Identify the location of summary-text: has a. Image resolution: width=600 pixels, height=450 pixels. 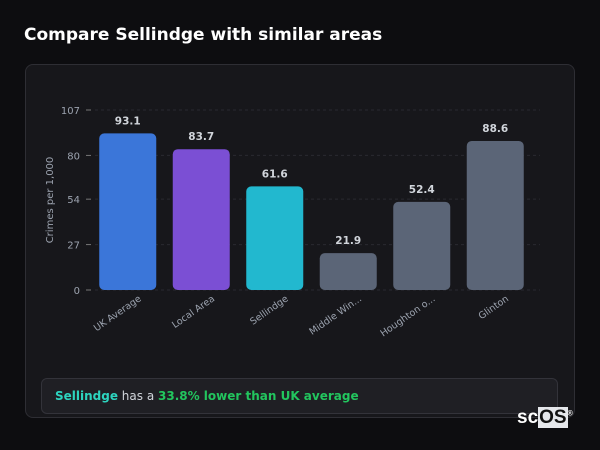
(137, 396).